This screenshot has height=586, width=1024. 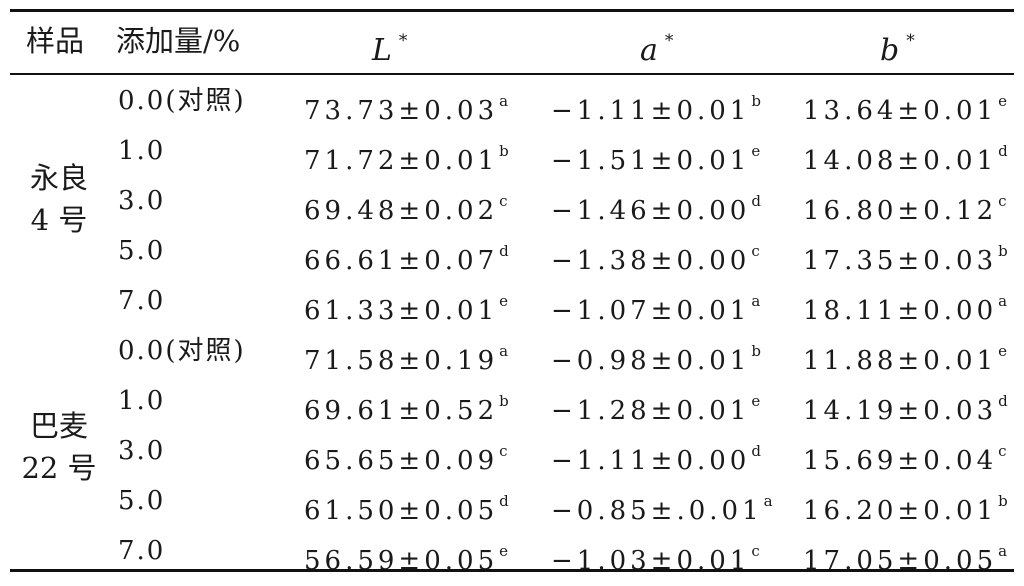 I want to click on b-value-cell: 15.69±0.04c, so click(x=905, y=456).